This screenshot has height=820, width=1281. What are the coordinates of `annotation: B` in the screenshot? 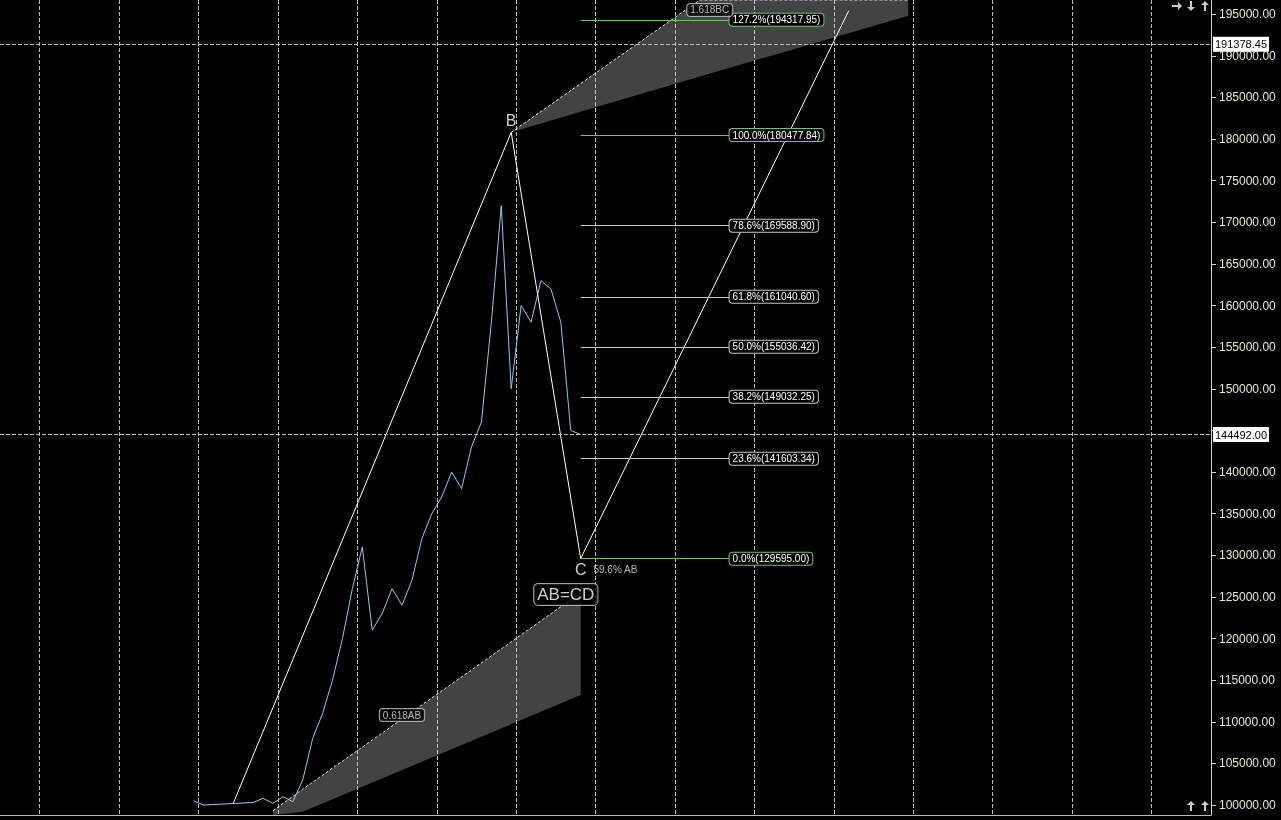 It's located at (511, 121).